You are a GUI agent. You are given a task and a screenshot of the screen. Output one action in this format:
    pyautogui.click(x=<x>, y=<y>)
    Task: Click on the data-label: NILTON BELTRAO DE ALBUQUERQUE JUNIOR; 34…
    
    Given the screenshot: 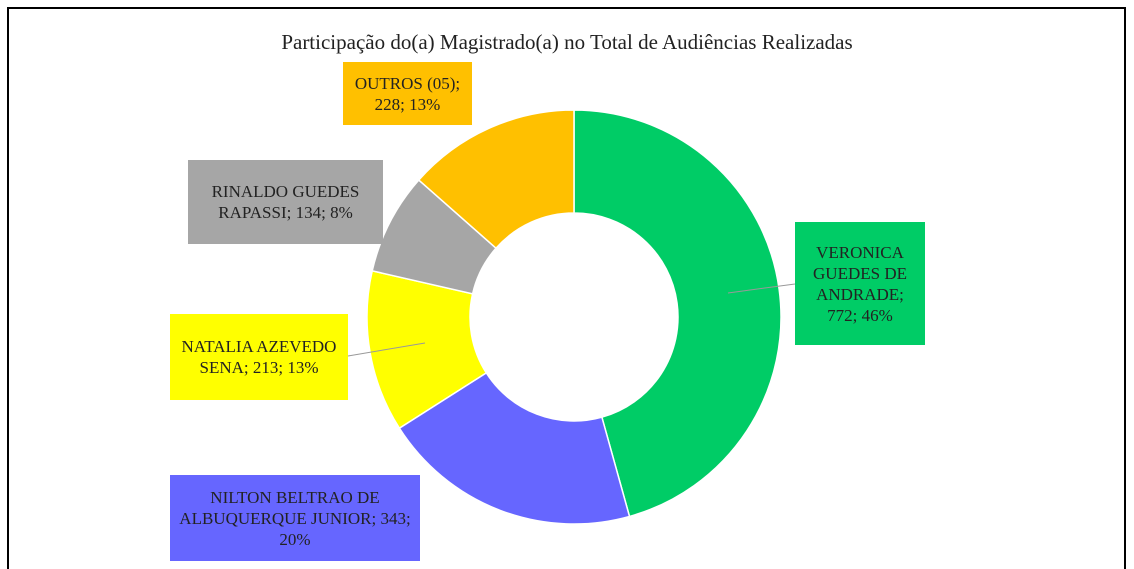 What is the action you would take?
    pyautogui.click(x=295, y=518)
    